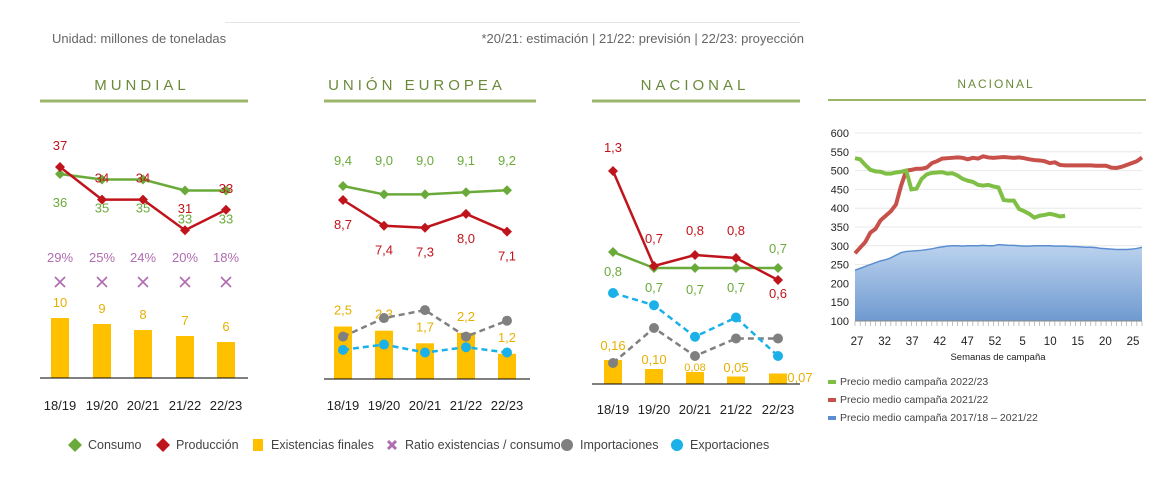 The image size is (1156, 502). I want to click on legend-item: Existencias finales, so click(312, 445).